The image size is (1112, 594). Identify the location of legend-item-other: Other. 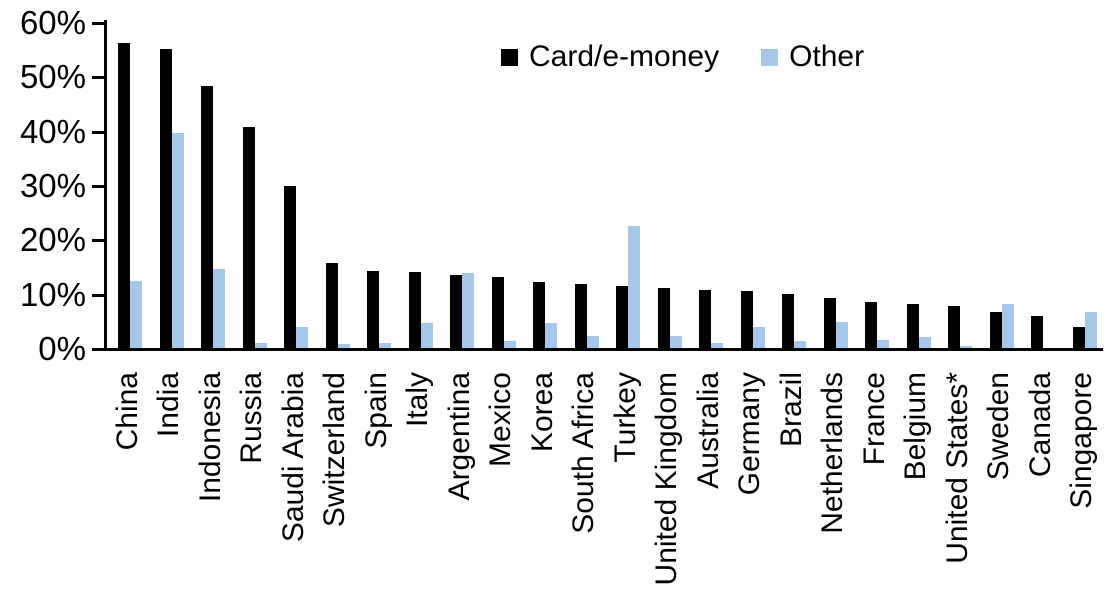
(812, 57).